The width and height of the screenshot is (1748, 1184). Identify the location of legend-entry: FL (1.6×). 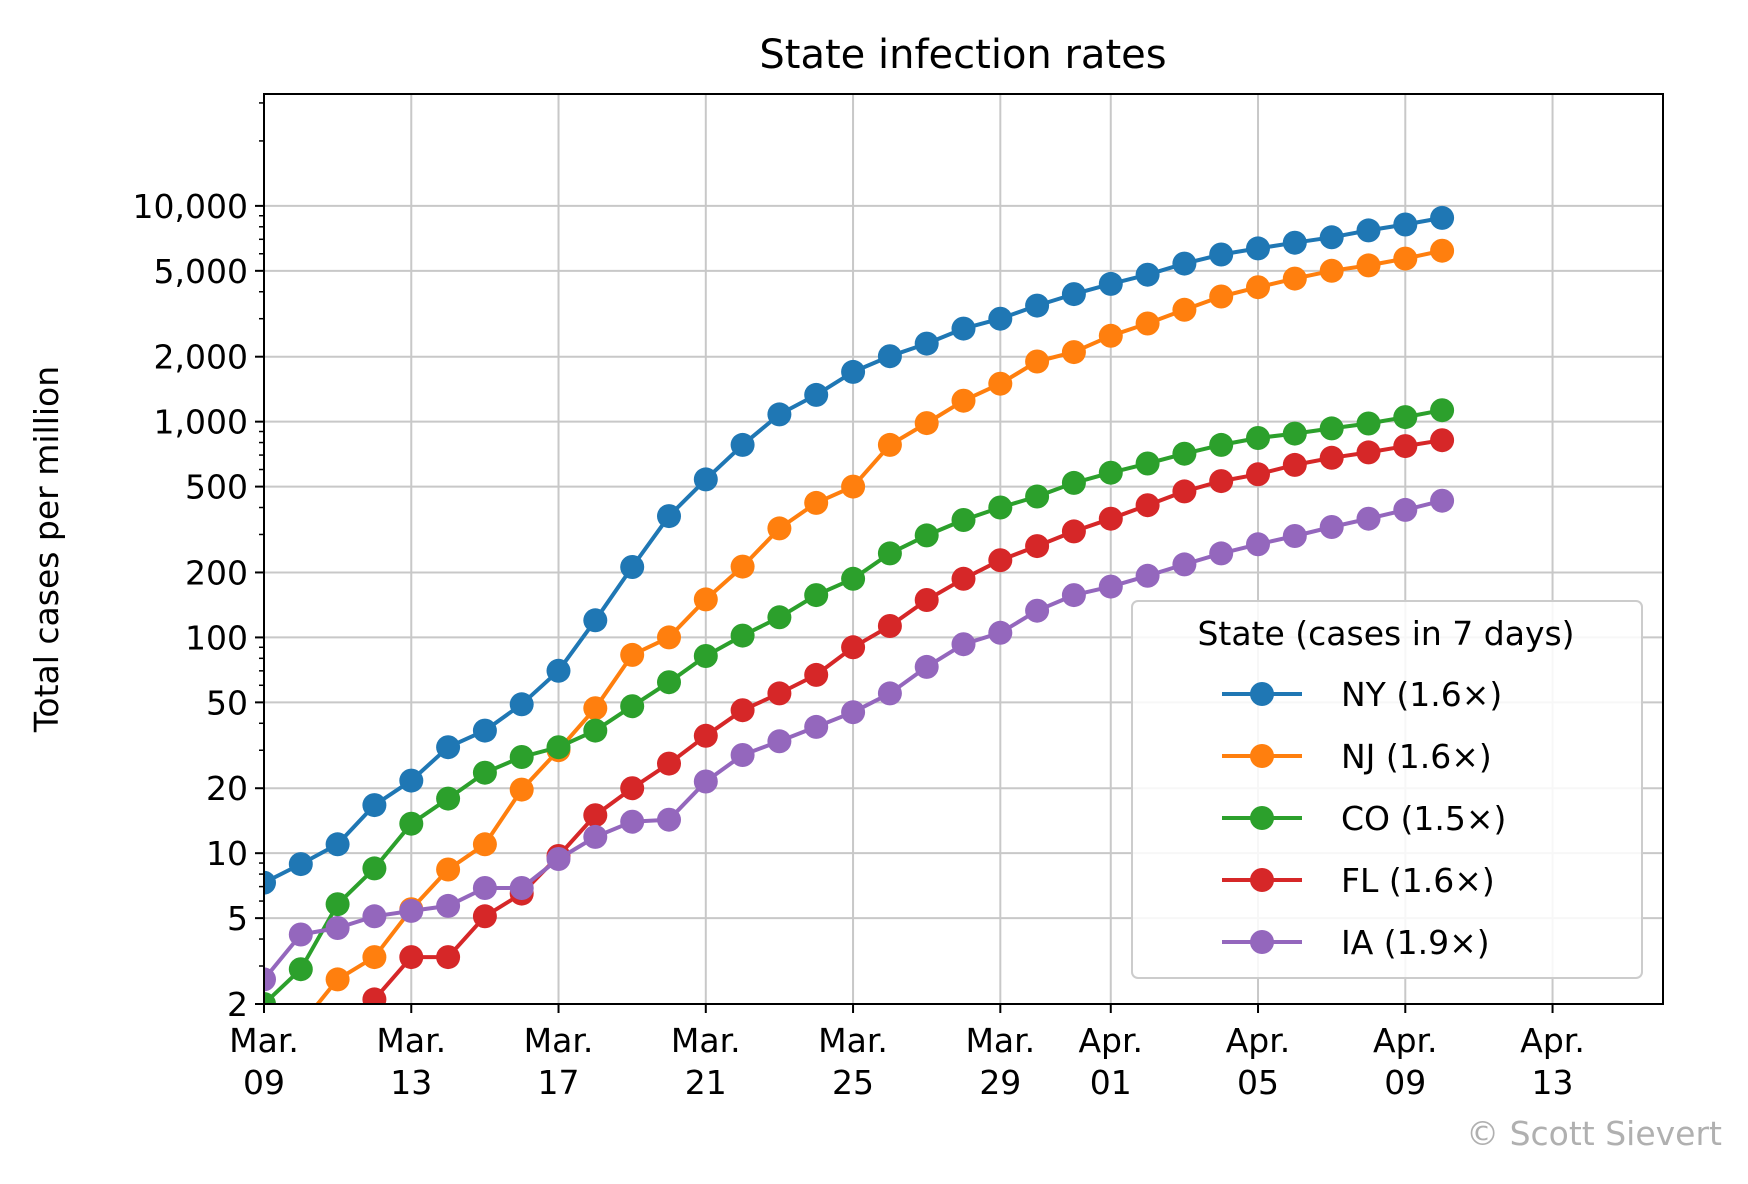
(1358, 880).